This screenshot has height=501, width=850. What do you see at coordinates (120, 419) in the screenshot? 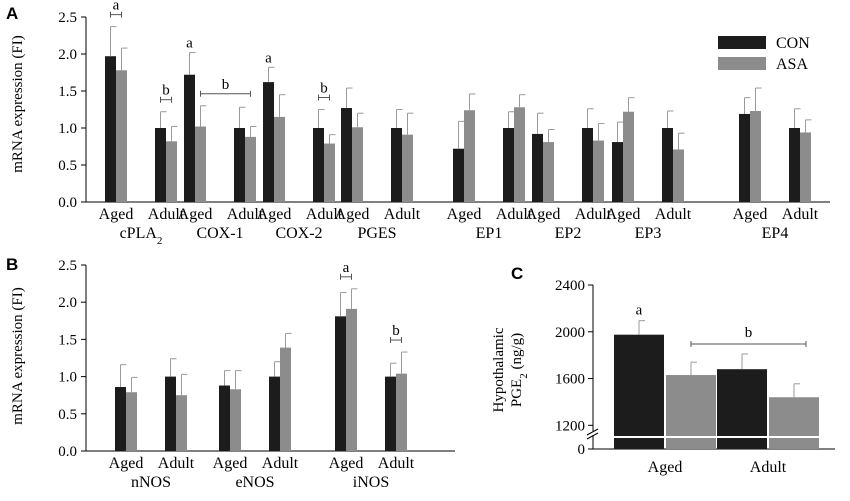
I see `bar-con-nnos-aged` at bounding box center [120, 419].